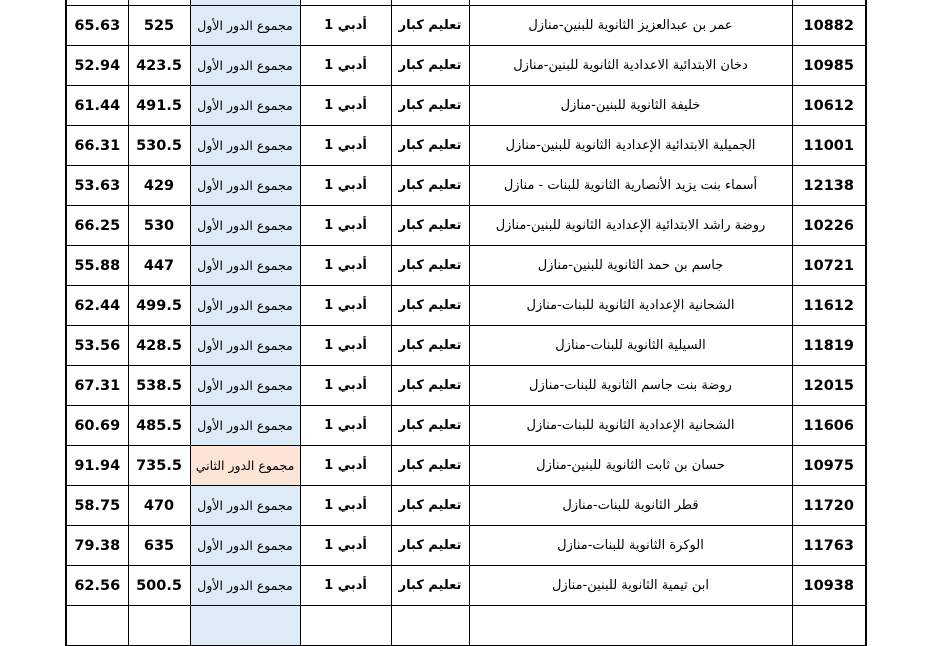  What do you see at coordinates (159, 425) in the screenshot?
I see `total-cell: 485.5` at bounding box center [159, 425].